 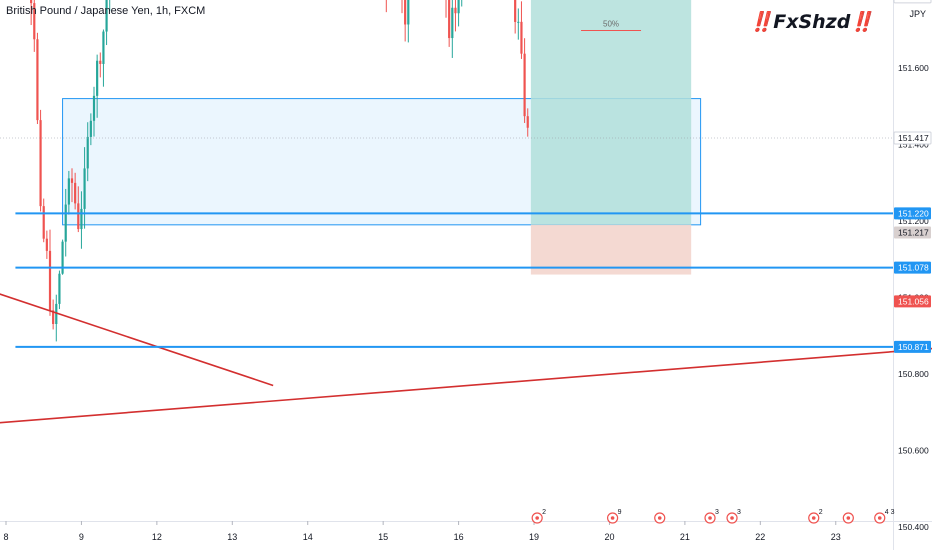 I want to click on x-tick-label: 19, so click(x=534, y=537).